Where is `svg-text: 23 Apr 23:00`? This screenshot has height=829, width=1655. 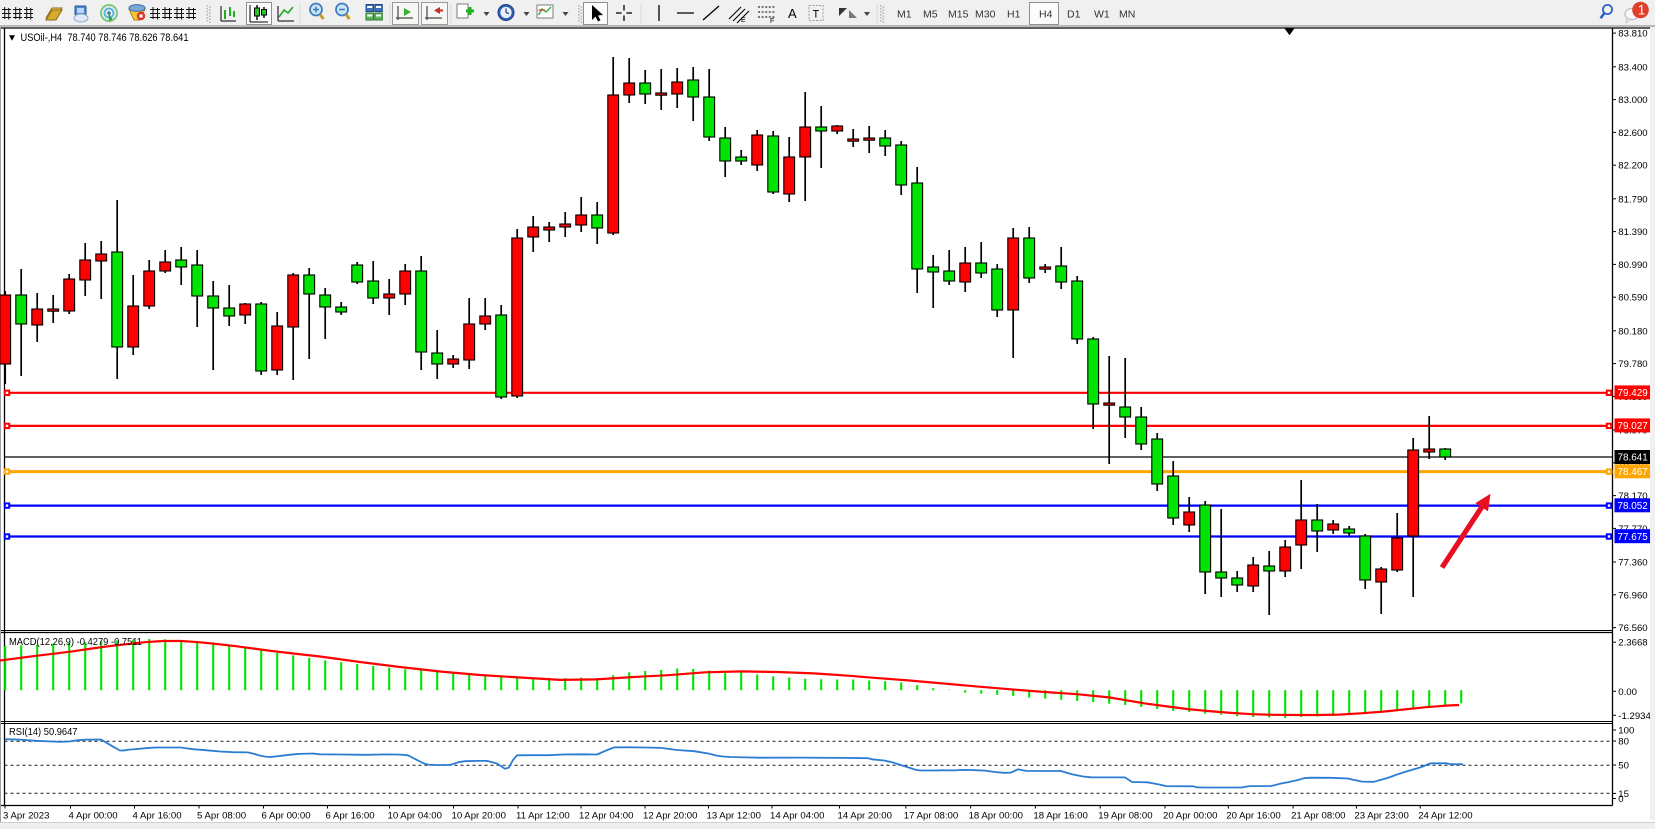 svg-text: 23 Apr 23:00 is located at coordinates (1381, 815).